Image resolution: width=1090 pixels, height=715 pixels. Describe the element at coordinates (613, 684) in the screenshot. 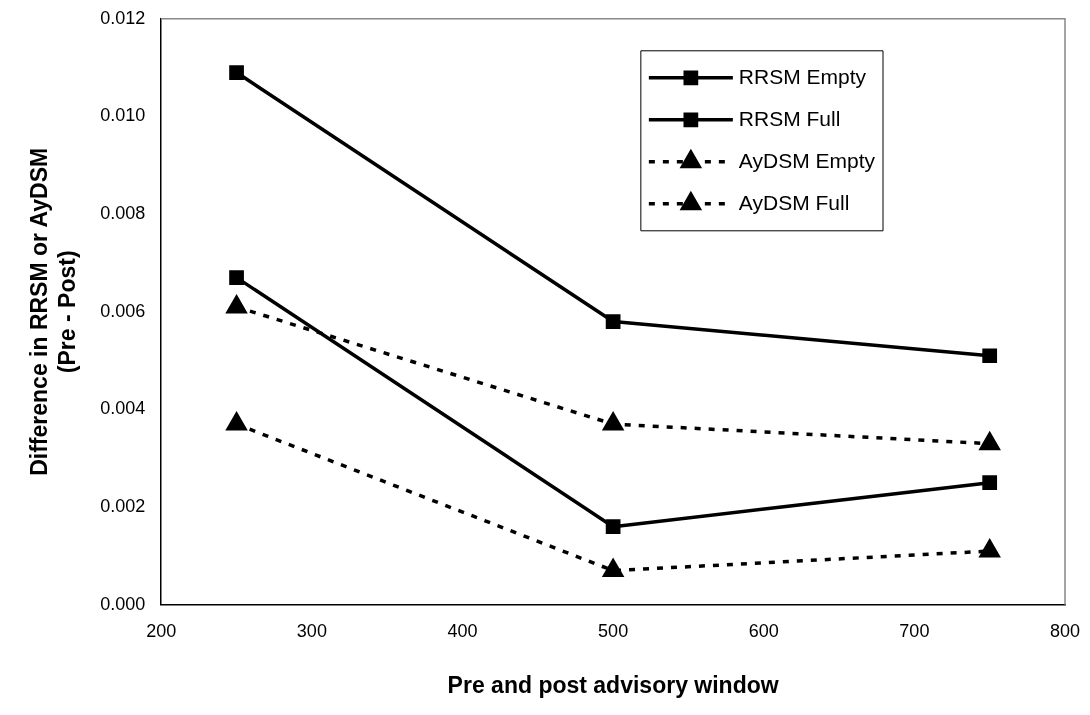

I see `x-axis-title: Pre and post advisory window` at that location.